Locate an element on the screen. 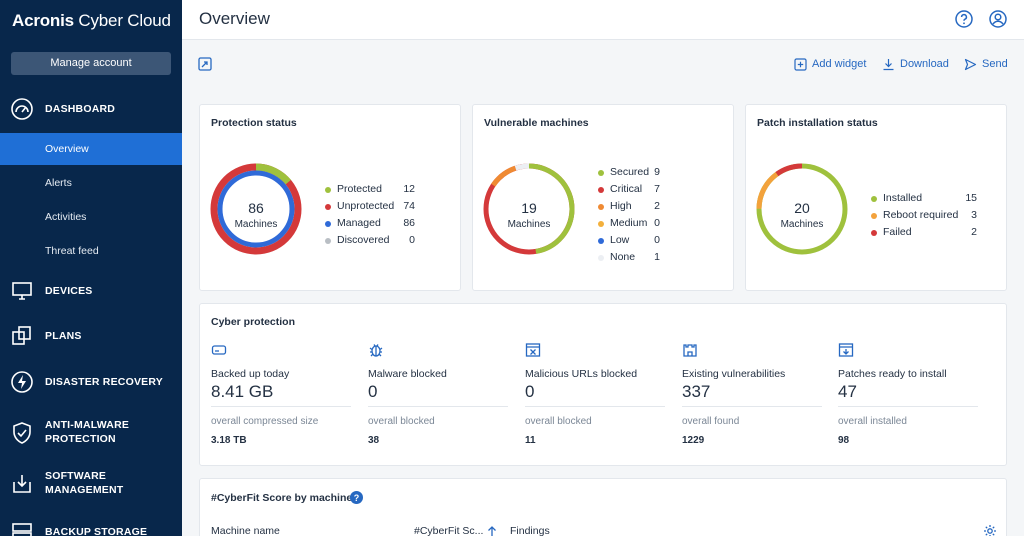 This screenshot has width=1024, height=536. nav-backup-storage-label: BACKUP STORAGE is located at coordinates (96, 531).